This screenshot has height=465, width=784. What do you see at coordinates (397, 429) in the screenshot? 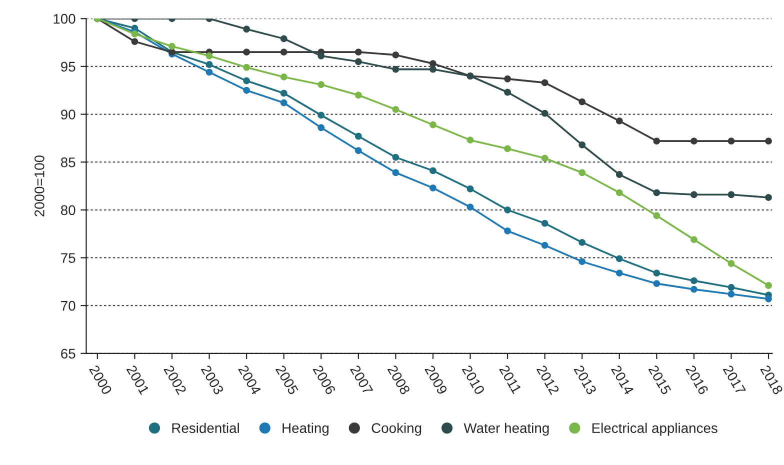
I see `legend-label: Cooking` at bounding box center [397, 429].